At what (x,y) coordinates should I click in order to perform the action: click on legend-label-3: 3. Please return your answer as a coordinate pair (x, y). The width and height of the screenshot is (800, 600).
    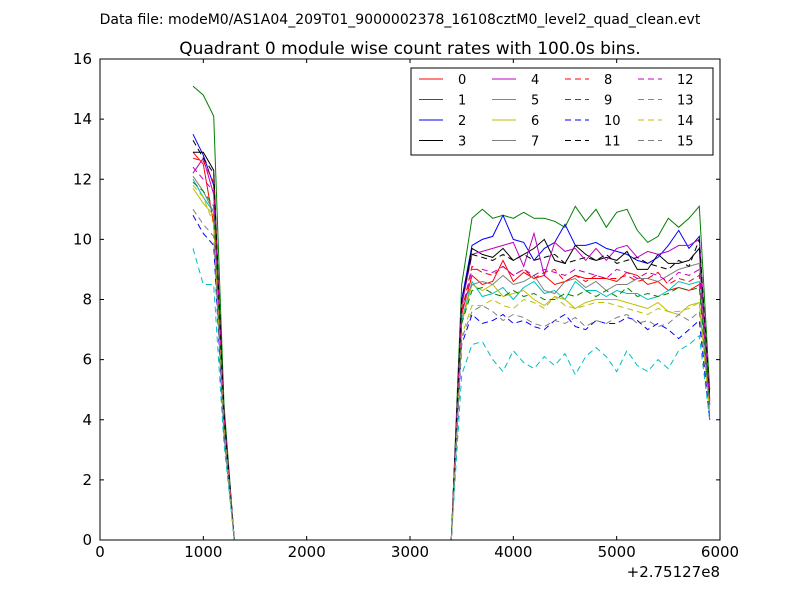
    Looking at the image, I should click on (462, 142).